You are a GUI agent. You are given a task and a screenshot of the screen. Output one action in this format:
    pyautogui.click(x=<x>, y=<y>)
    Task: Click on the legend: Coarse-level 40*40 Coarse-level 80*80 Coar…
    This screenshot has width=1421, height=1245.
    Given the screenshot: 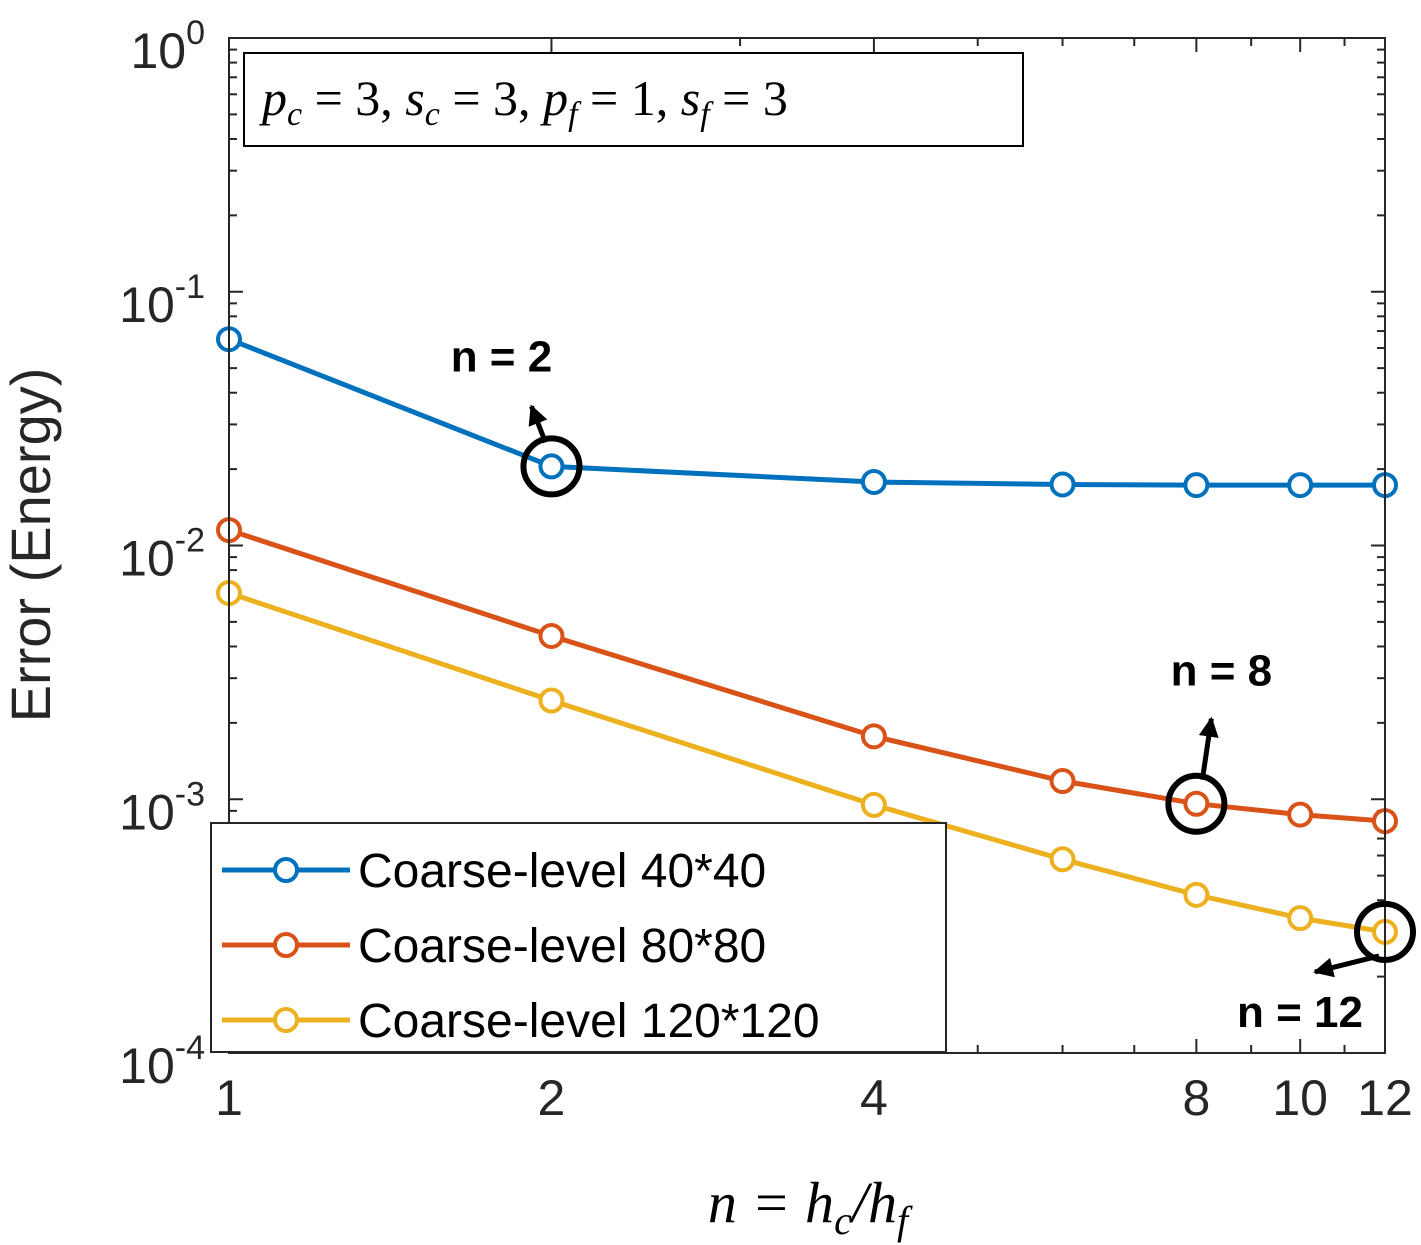 What is the action you would take?
    pyautogui.click(x=578, y=937)
    